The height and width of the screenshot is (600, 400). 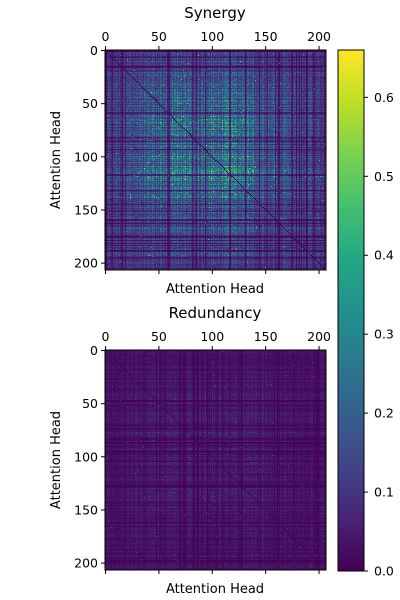 What do you see at coordinates (351, 310) in the screenshot?
I see `colorbar-gradient` at bounding box center [351, 310].